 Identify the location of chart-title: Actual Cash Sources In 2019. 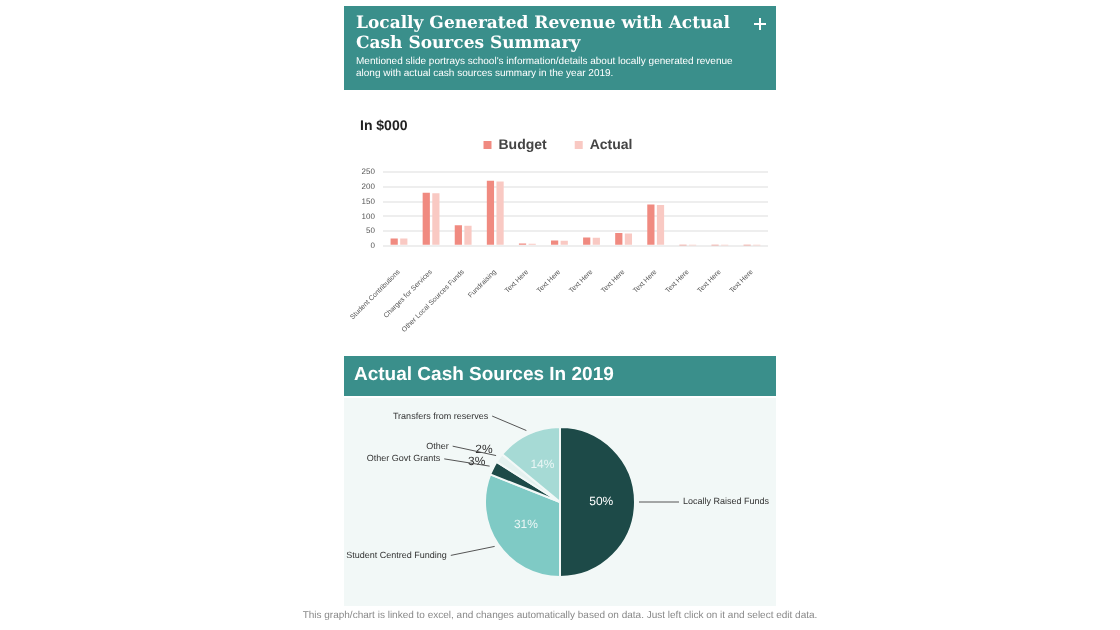
(560, 376).